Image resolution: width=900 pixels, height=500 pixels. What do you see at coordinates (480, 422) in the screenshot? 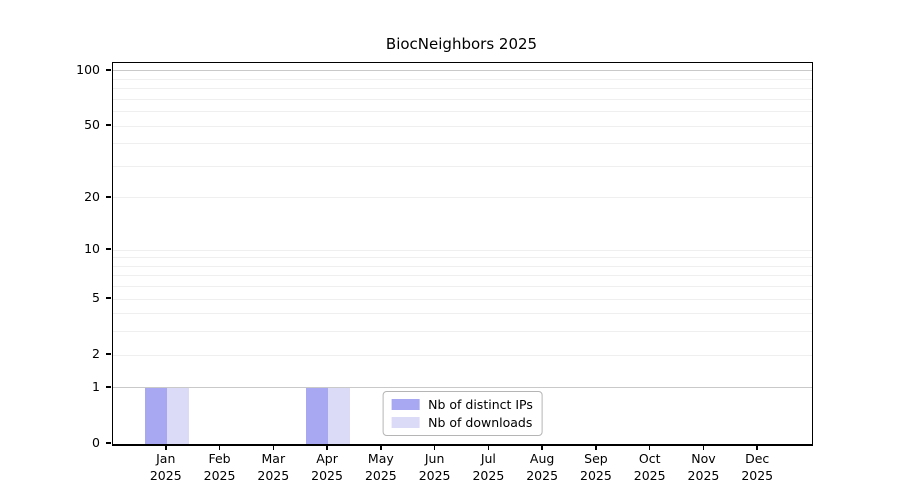
I see `legend-label-downloads: Nb of downloads` at bounding box center [480, 422].